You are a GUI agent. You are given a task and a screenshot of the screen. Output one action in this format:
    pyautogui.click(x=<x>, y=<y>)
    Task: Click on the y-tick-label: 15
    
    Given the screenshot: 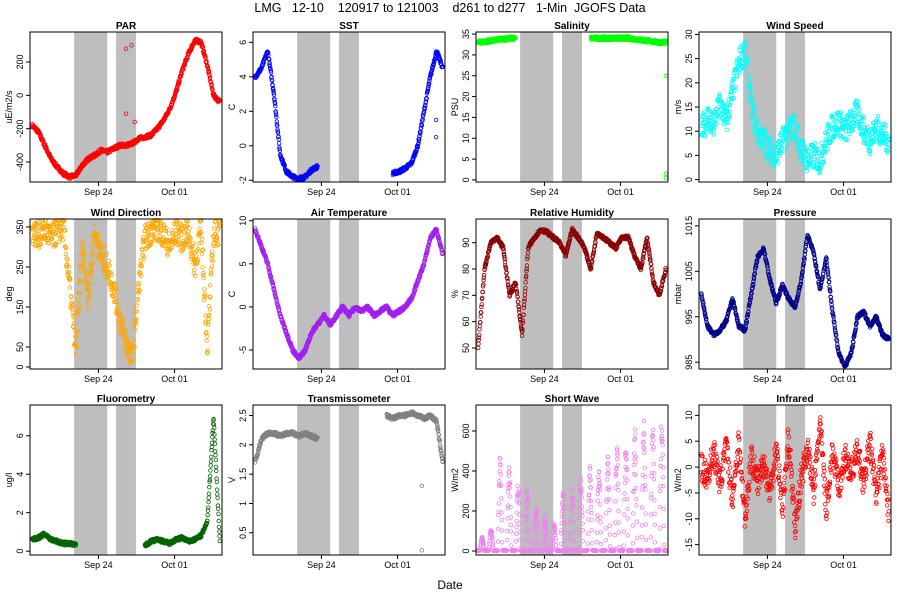 What is the action you would take?
    pyautogui.click(x=689, y=107)
    